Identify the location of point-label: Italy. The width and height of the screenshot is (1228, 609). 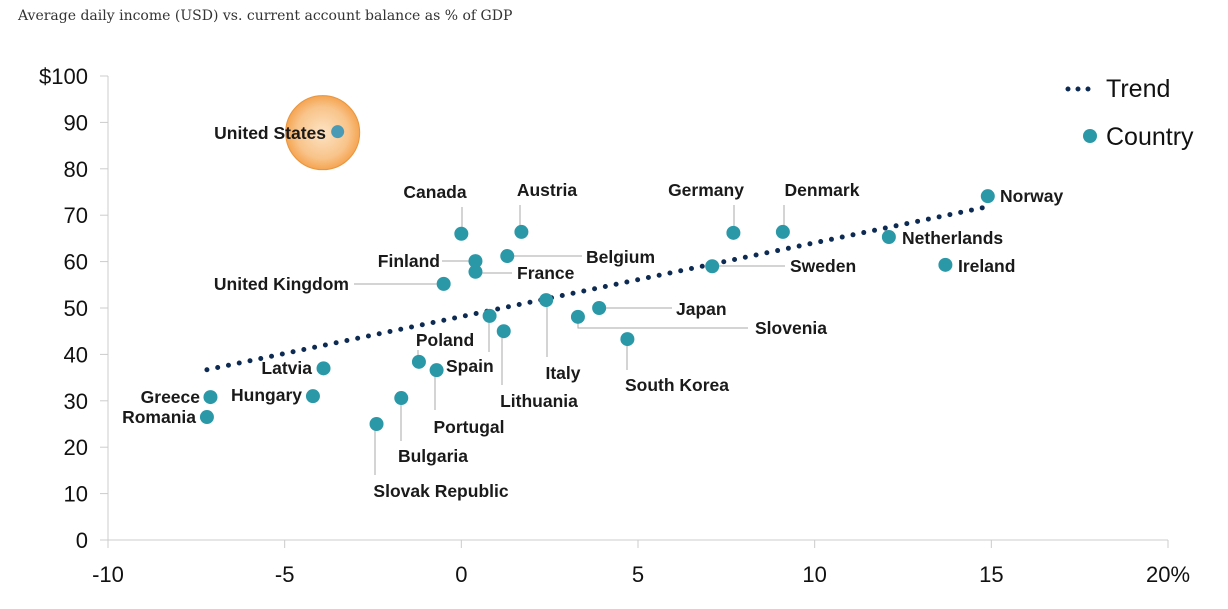
(562, 373).